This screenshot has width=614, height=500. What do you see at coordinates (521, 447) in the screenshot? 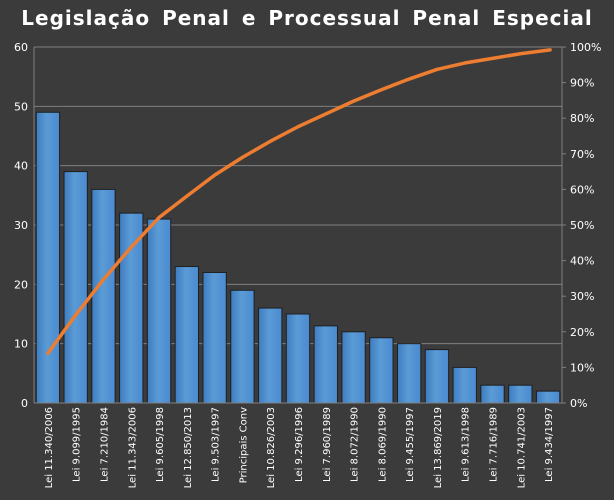
I see `x-tick-label: Lei 10.741/2003` at bounding box center [521, 447].